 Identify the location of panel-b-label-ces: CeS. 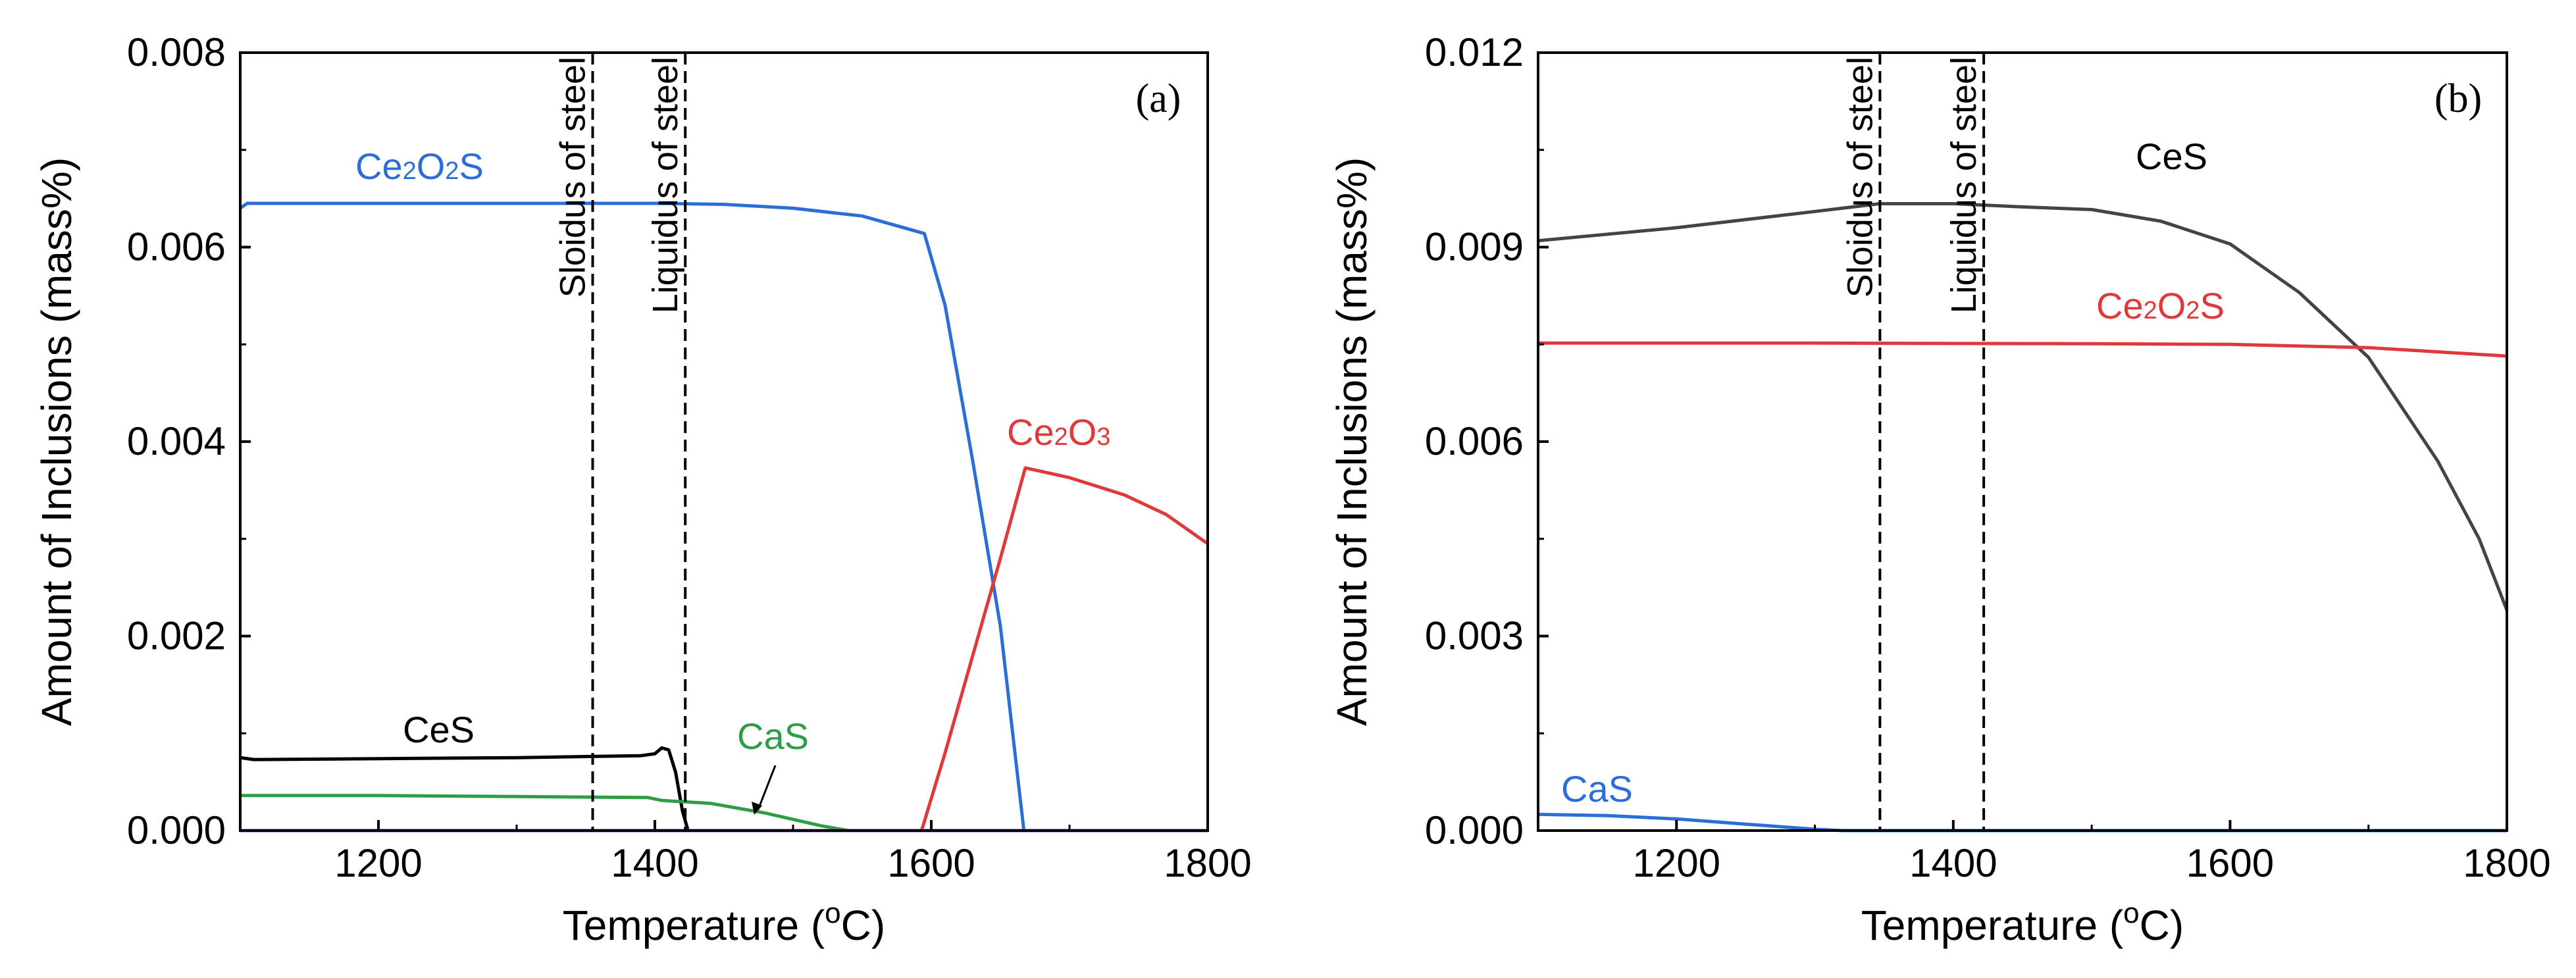
(2171, 156).